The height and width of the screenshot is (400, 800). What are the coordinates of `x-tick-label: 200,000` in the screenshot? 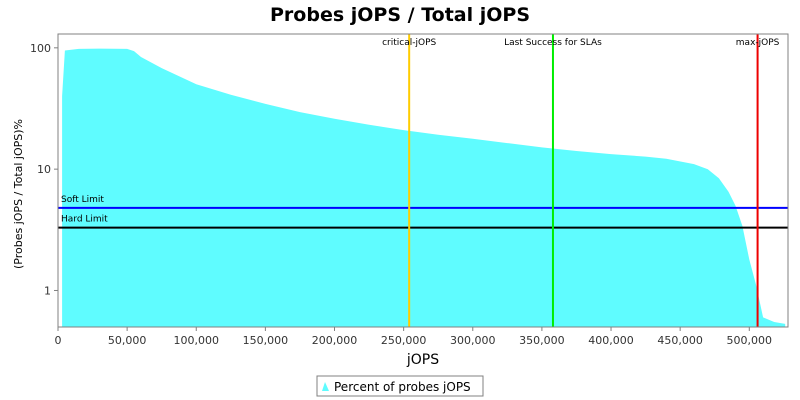 It's located at (335, 340).